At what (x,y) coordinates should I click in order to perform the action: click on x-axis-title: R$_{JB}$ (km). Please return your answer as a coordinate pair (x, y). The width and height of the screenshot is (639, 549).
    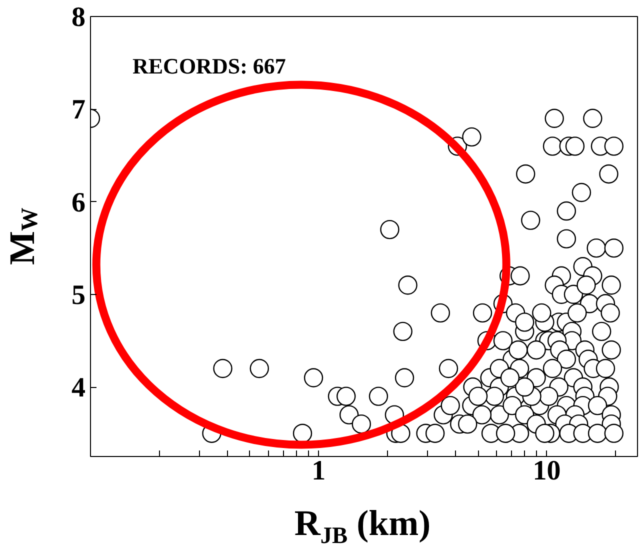
    Looking at the image, I should click on (362, 526).